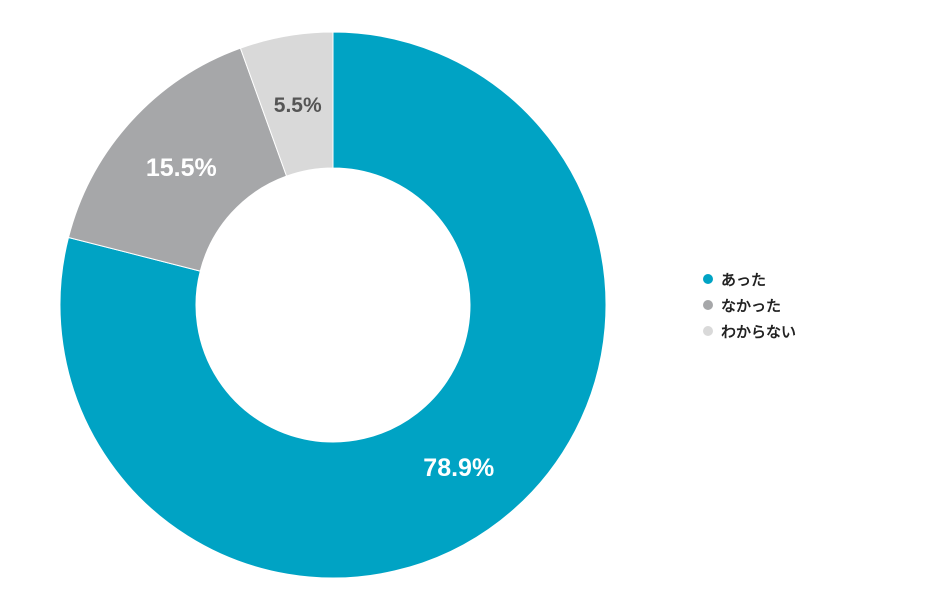 This screenshot has width=940, height=610. What do you see at coordinates (458, 468) in the screenshot?
I see `data-label-0: 78.9%` at bounding box center [458, 468].